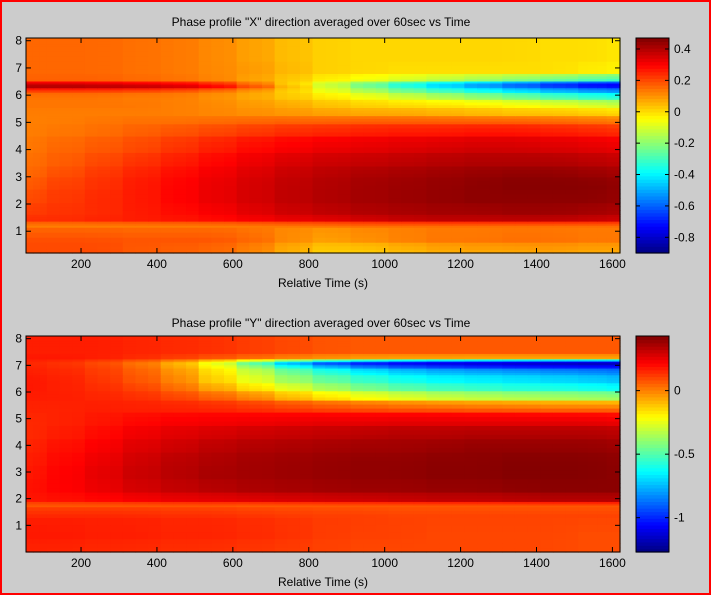 The width and height of the screenshot is (711, 595). What do you see at coordinates (460, 264) in the screenshot?
I see `x-tick-label: 1200` at bounding box center [460, 264].